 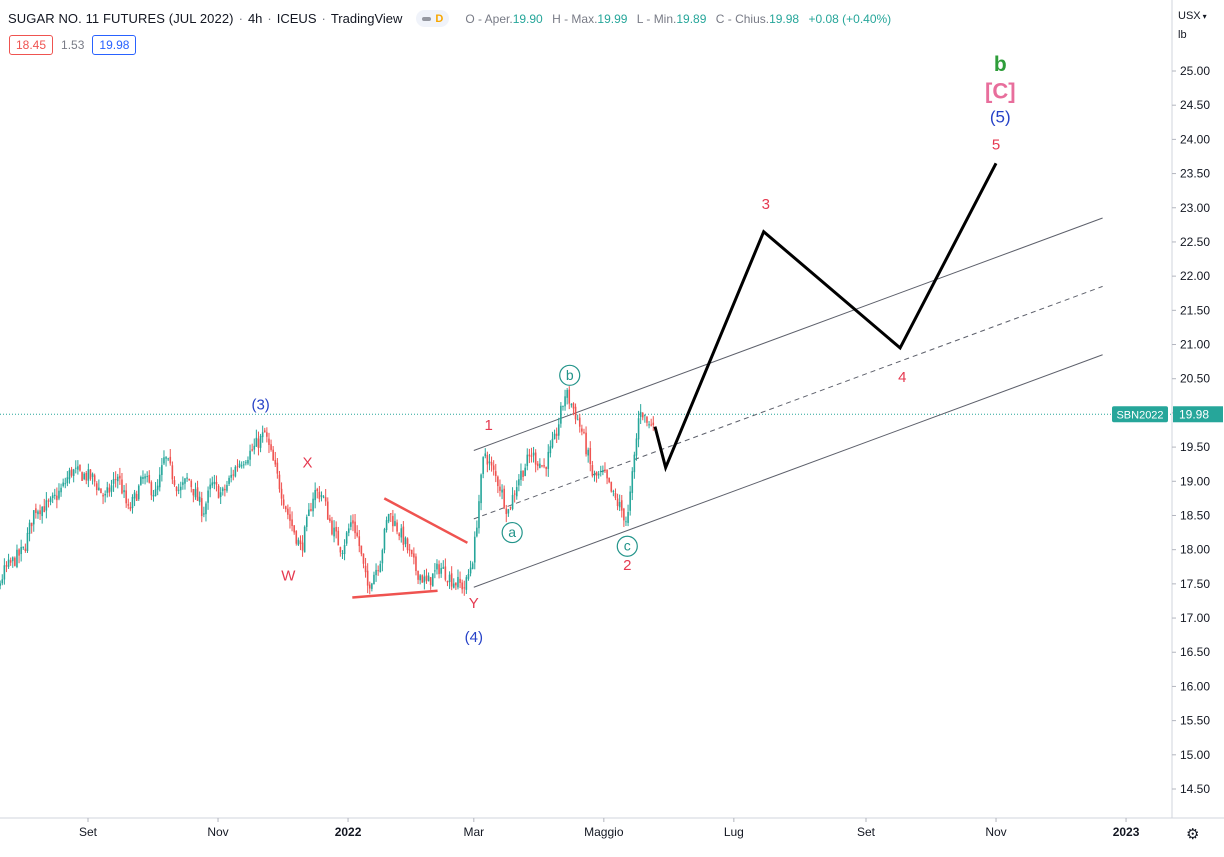 I want to click on chevron-down-icon: ▾, so click(x=1204, y=16).